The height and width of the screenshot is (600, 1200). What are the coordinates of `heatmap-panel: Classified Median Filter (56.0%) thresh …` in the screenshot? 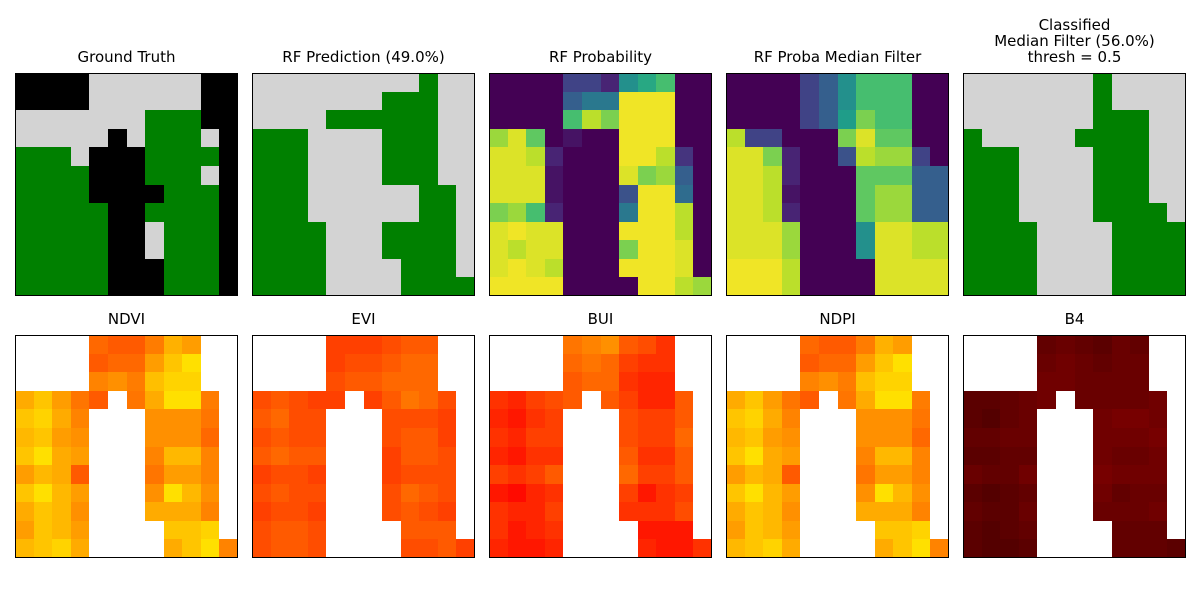 It's located at (1074, 156).